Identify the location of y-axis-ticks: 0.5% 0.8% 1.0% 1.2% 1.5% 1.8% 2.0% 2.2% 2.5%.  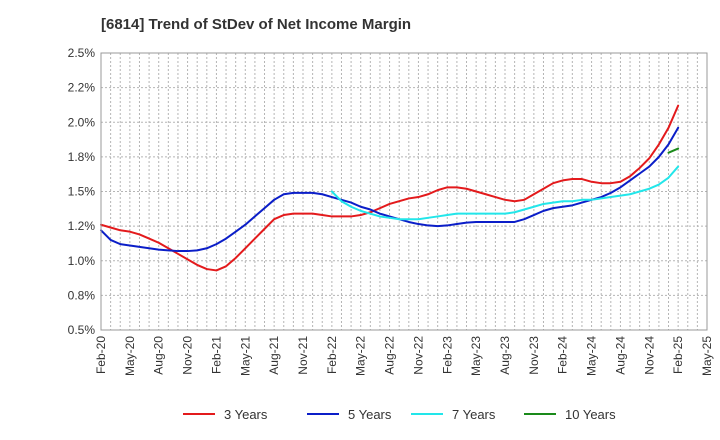
(82, 191).